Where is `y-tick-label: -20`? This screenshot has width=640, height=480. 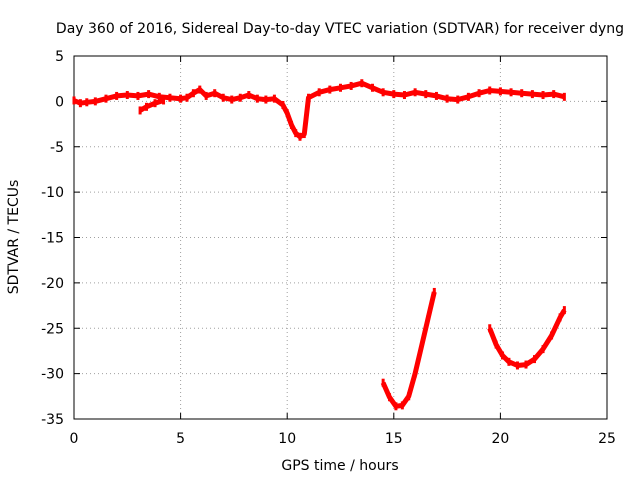
y-tick-label: -20 is located at coordinates (52, 284).